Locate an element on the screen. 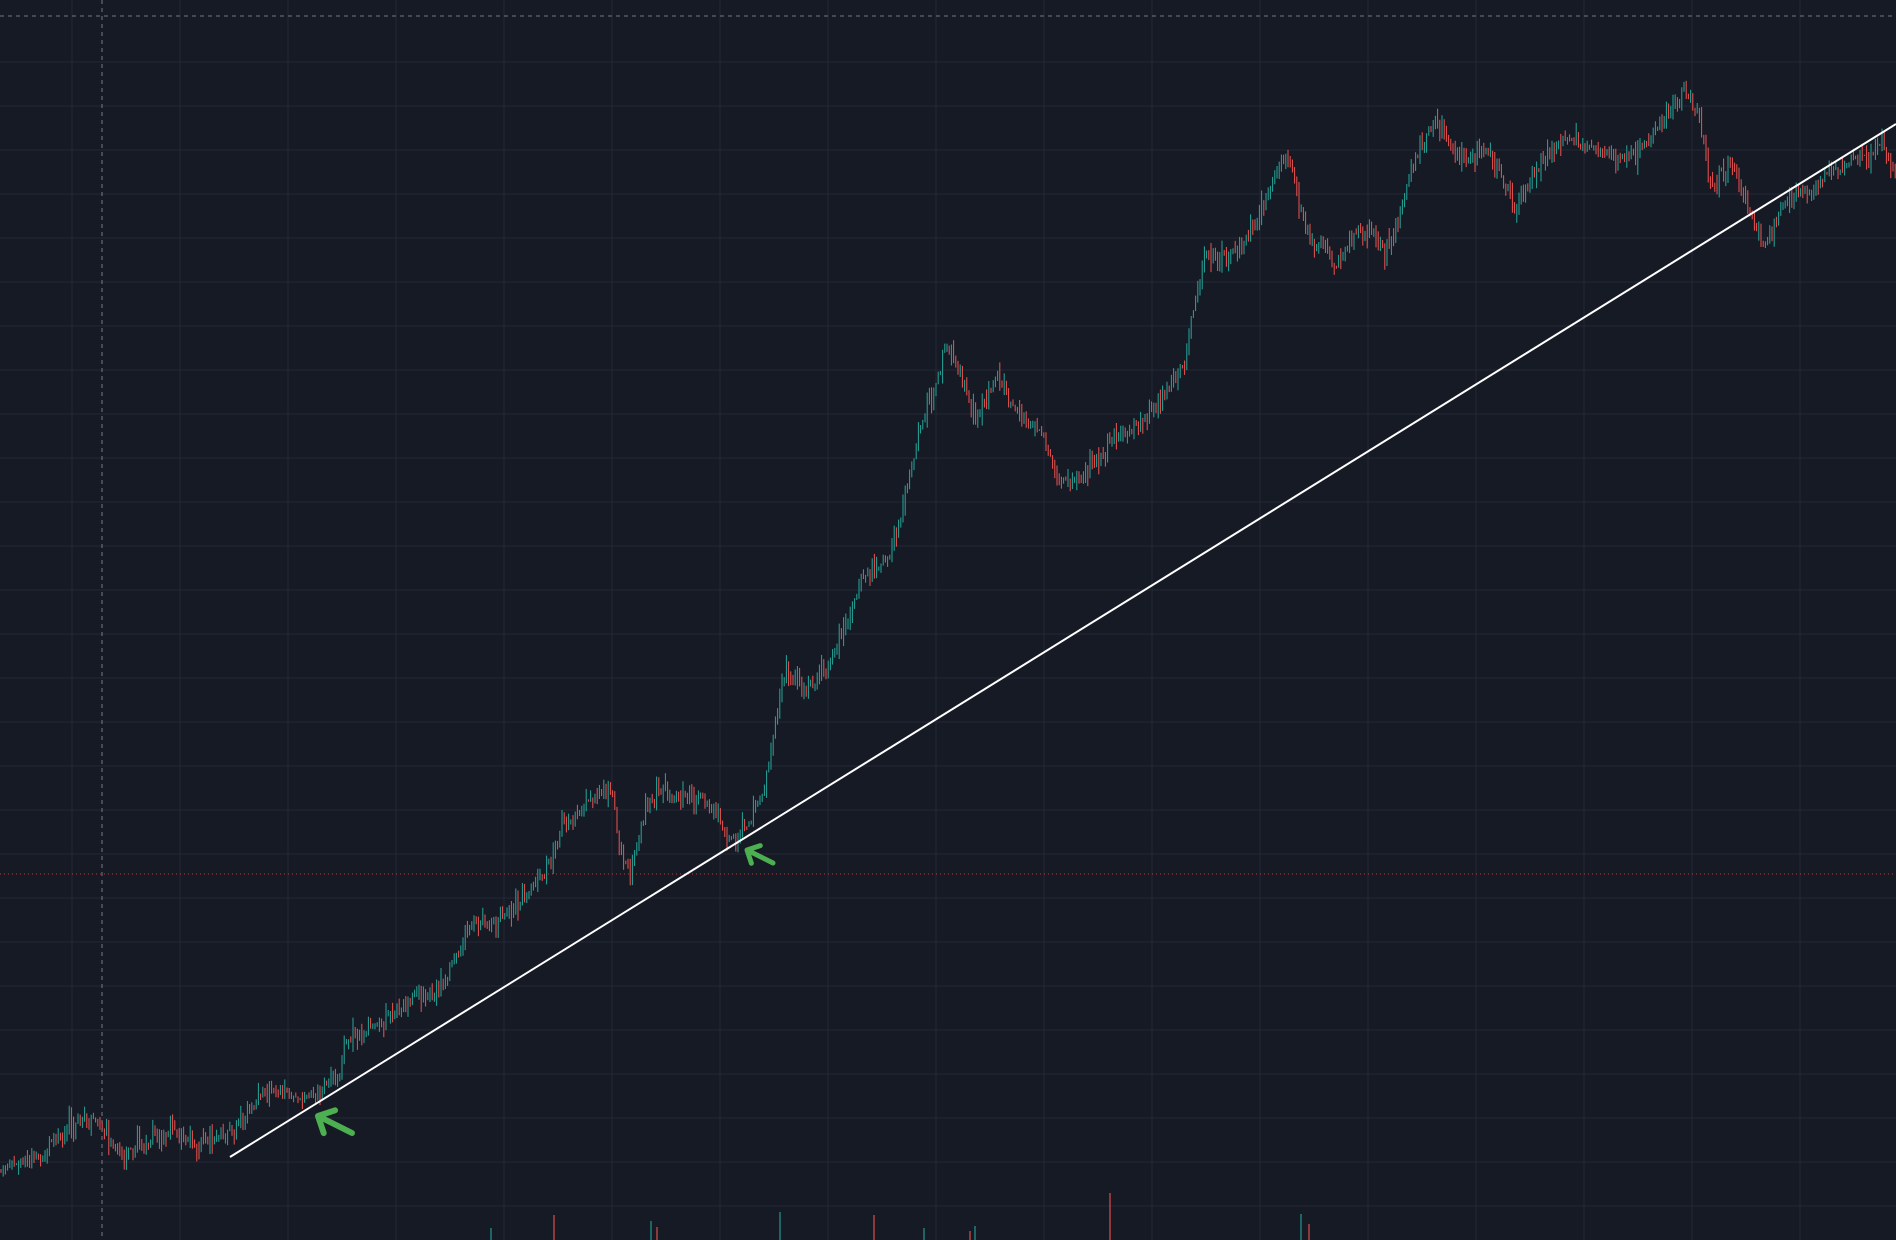 This screenshot has width=1896, height=1240. volume-bars is located at coordinates (900, 1216).